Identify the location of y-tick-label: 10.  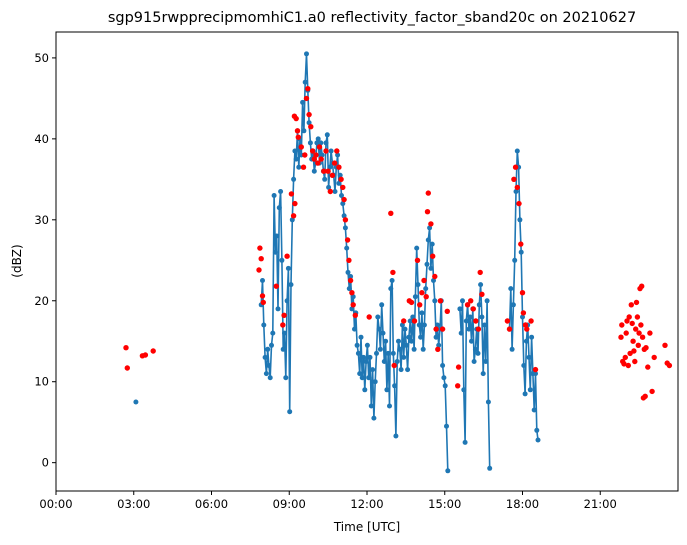
(41, 382).